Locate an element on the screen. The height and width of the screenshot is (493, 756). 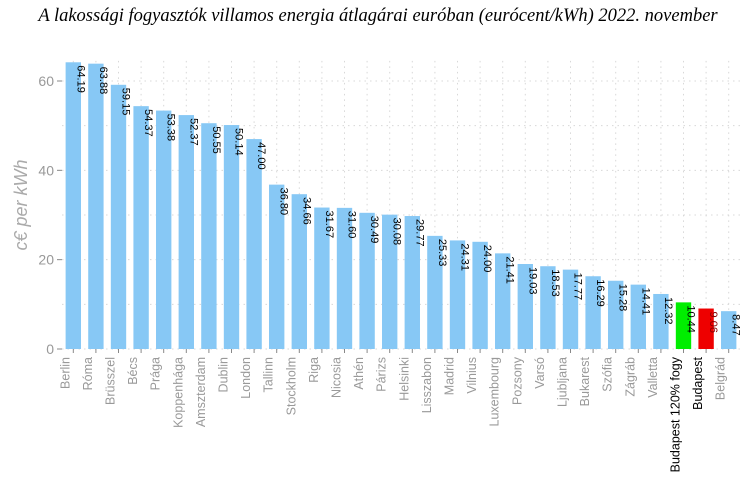
data-label: 50.55 is located at coordinates (216, 140).